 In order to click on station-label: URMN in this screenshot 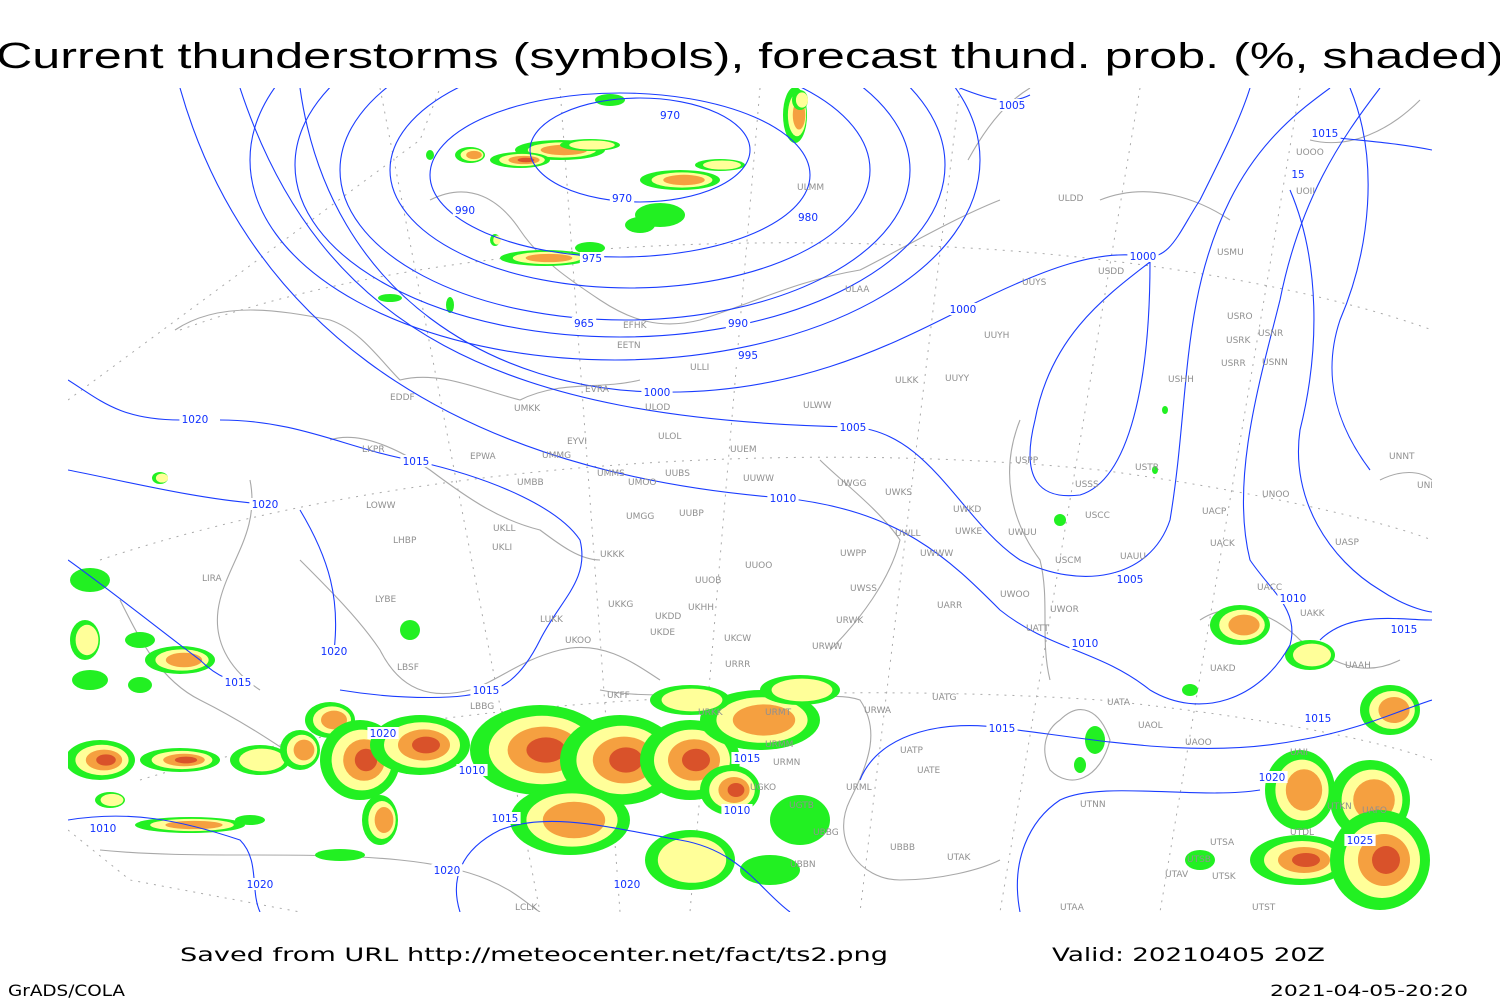, I will do `click(786, 763)`.